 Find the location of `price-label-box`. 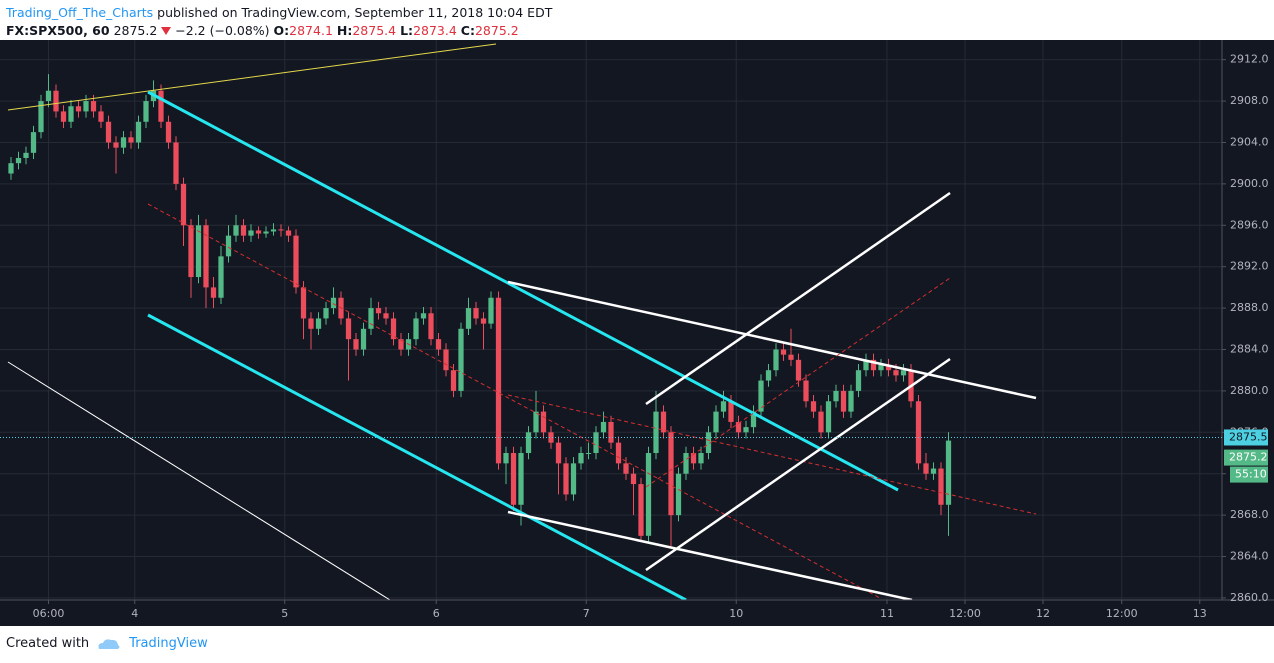

price-label-box is located at coordinates (1246, 437).